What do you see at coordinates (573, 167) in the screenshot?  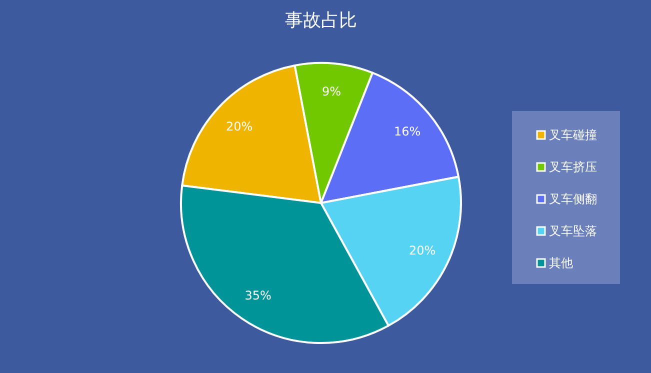 I see `legend-label: 叉车挤压` at bounding box center [573, 167].